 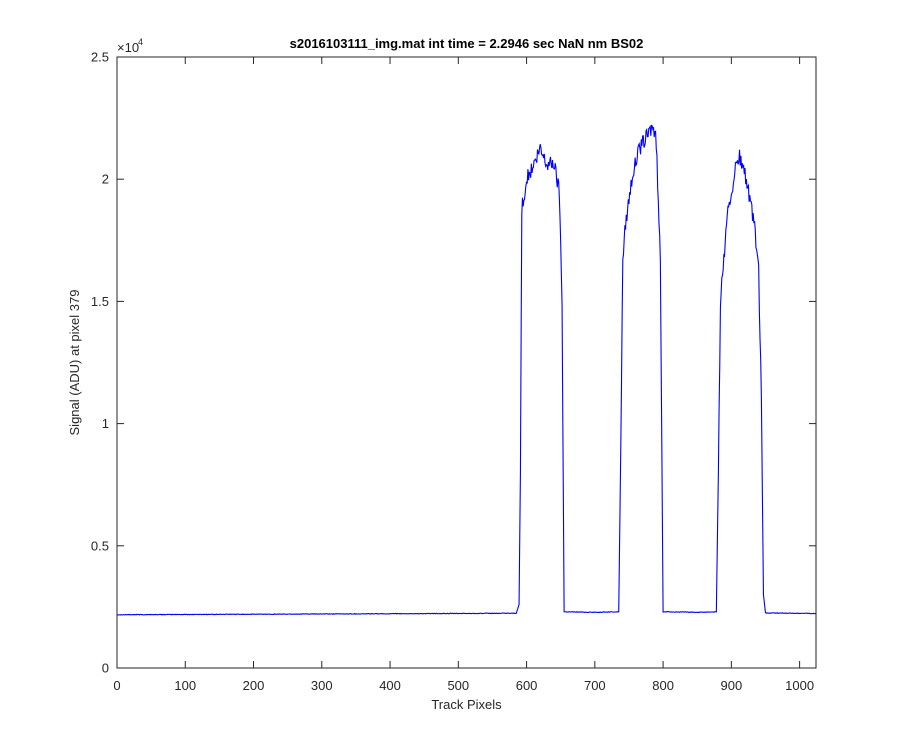 What do you see at coordinates (100, 57) in the screenshot?
I see `y-tick-label: 2.5` at bounding box center [100, 57].